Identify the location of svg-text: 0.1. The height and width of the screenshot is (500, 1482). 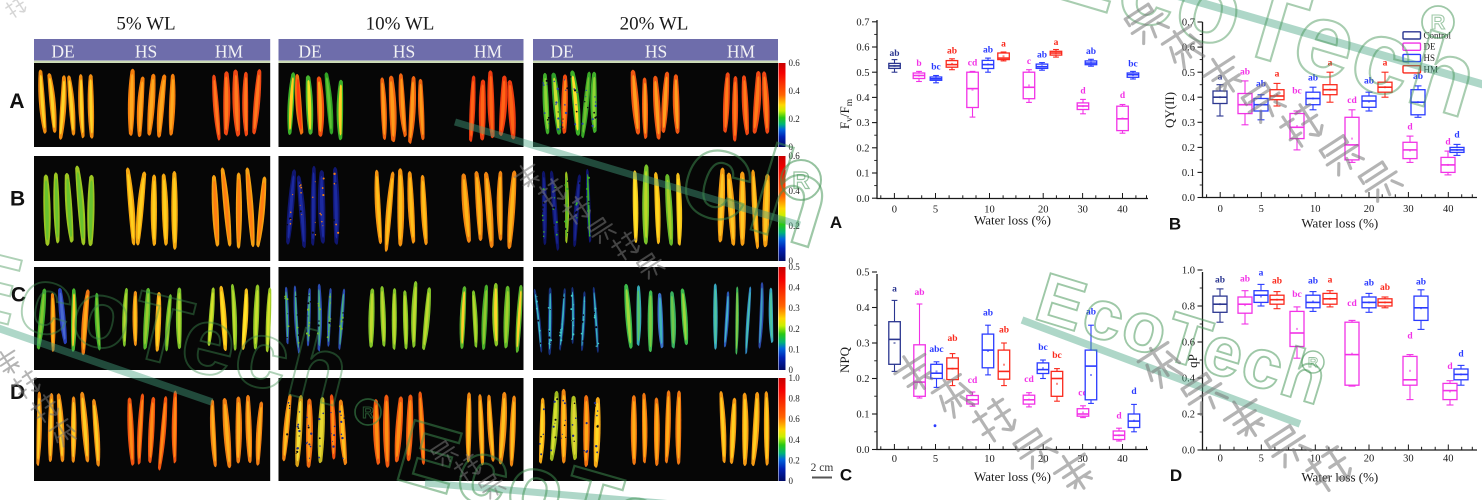
(1188, 173).